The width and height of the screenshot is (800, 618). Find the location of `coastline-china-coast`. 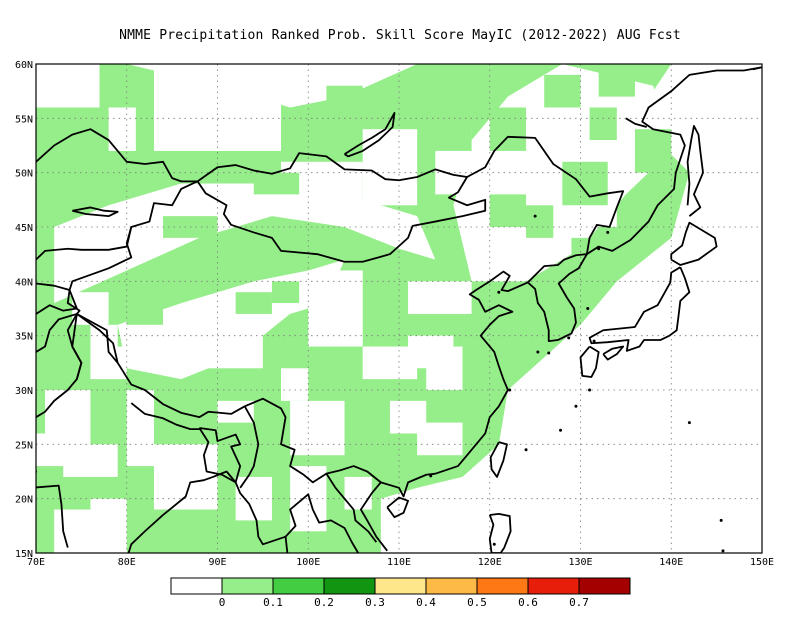

coastline-china-coast is located at coordinates (454, 384).